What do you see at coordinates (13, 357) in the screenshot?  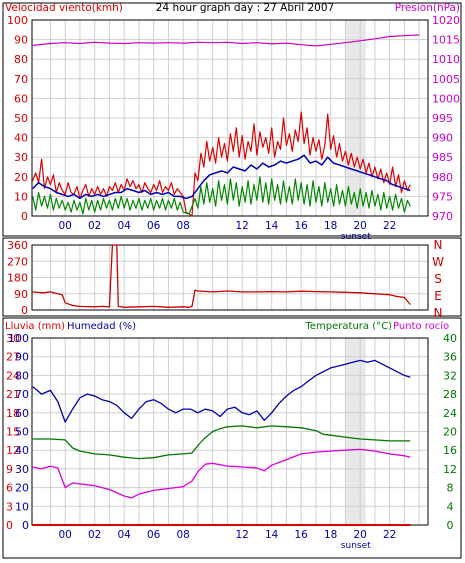 I see `rain-tick-27: 27` at bounding box center [13, 357].